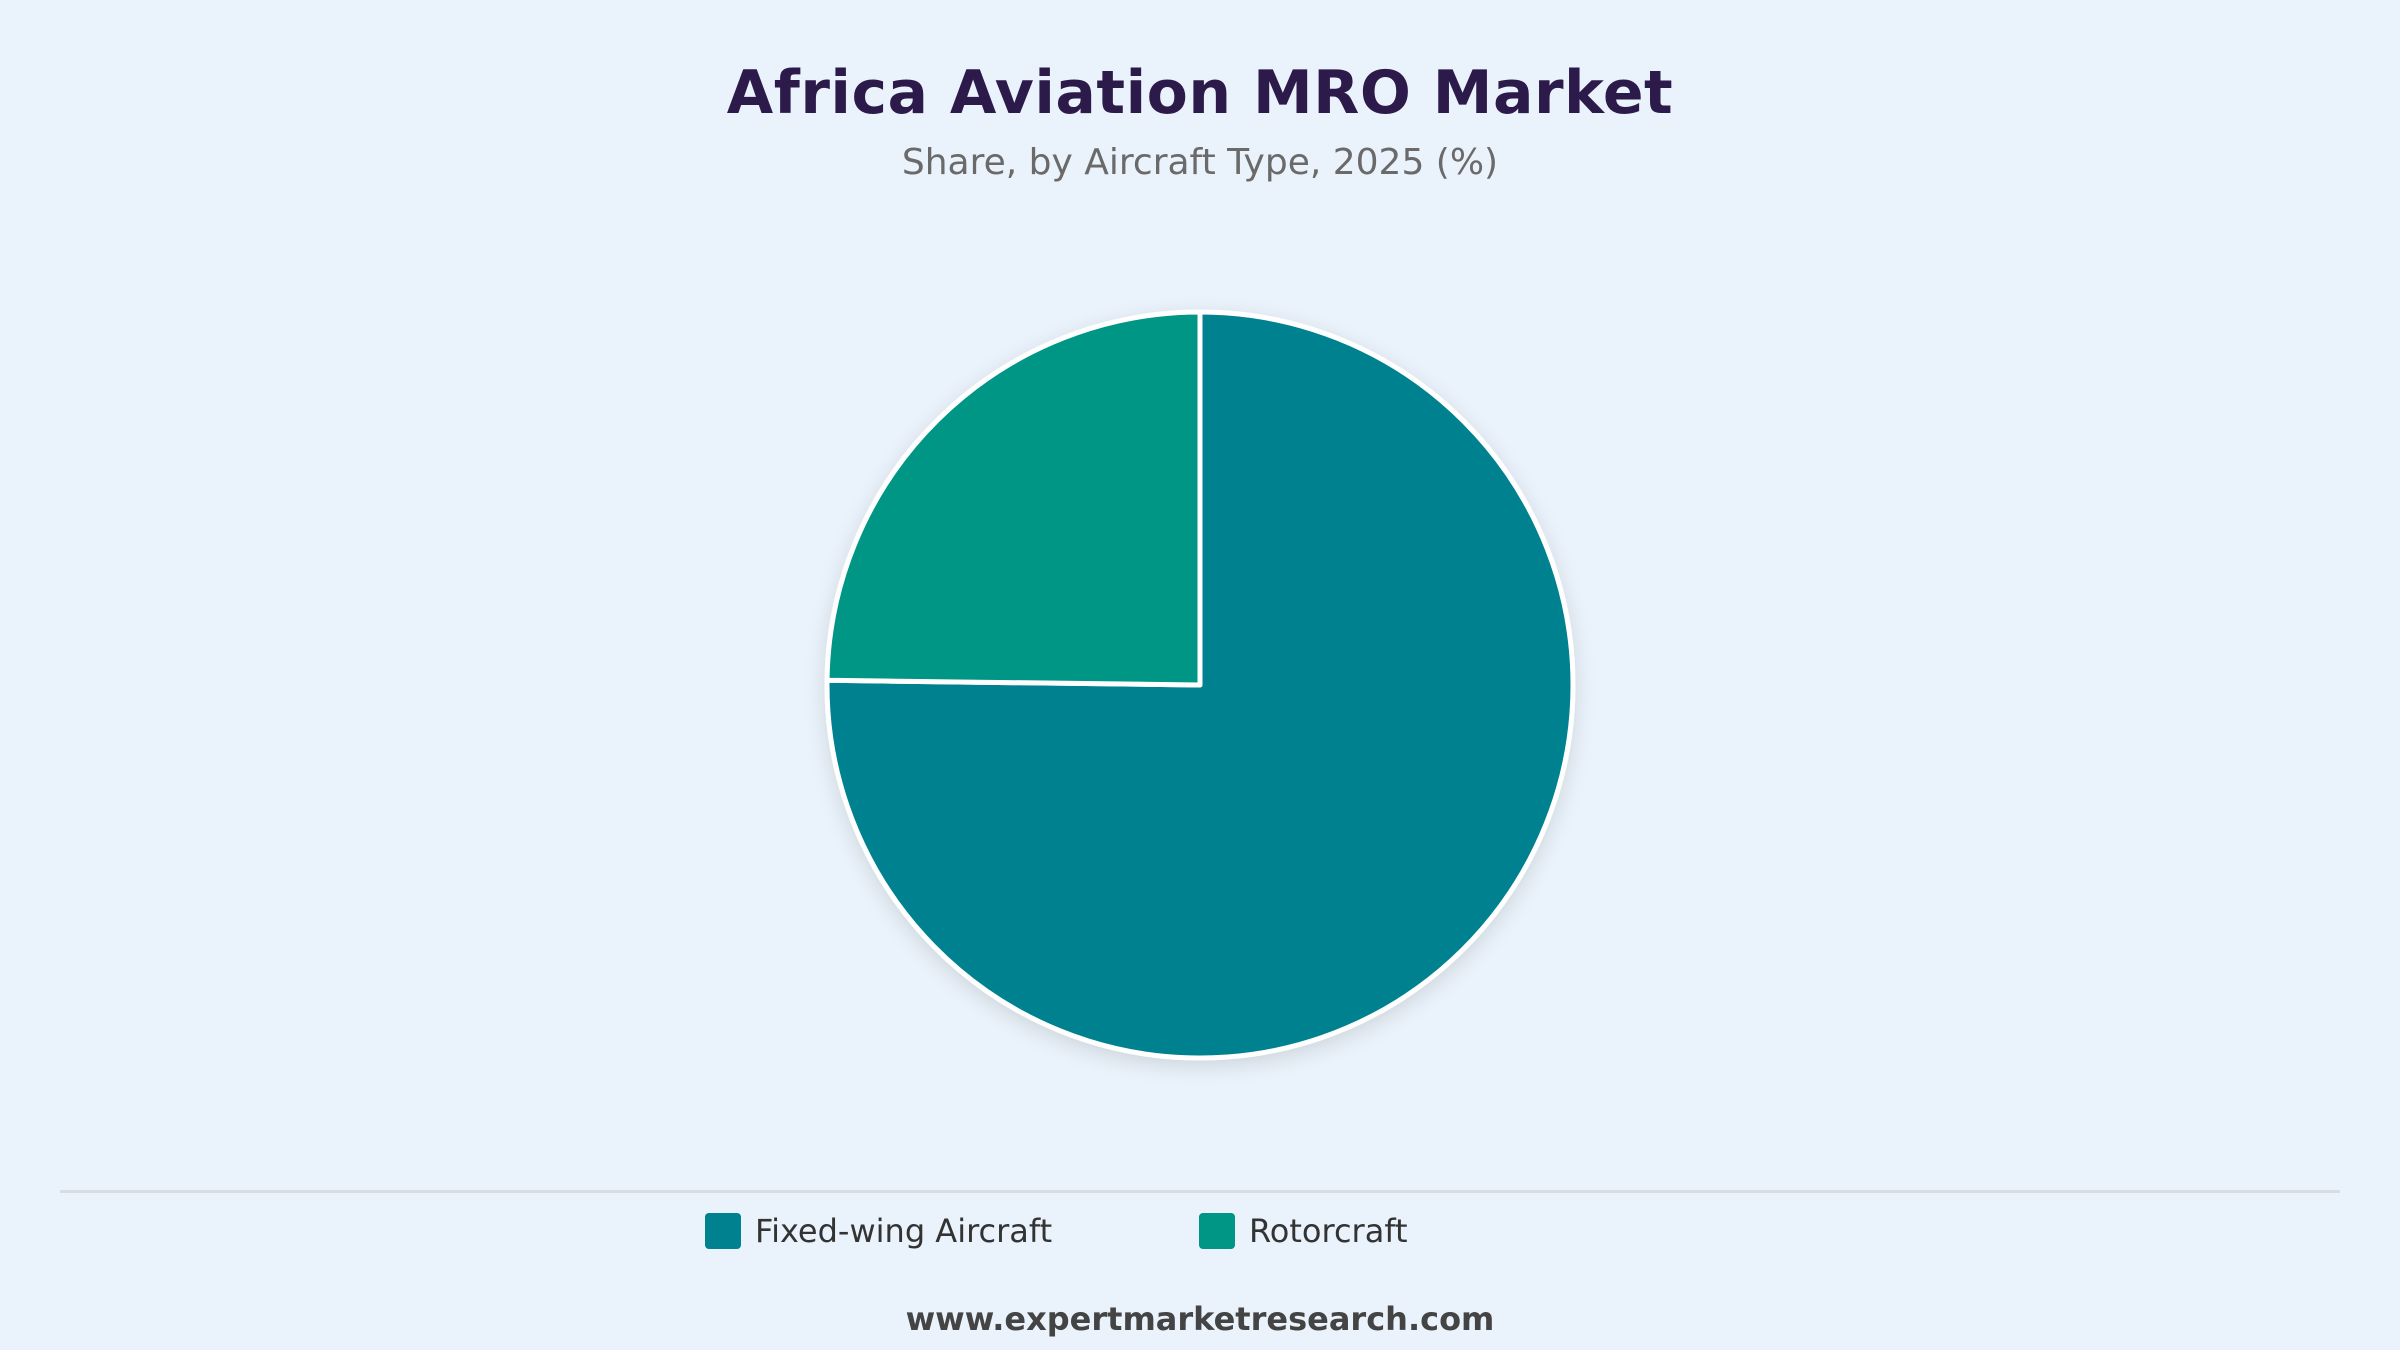 Image resolution: width=2400 pixels, height=1350 pixels. What do you see at coordinates (1200, 1191) in the screenshot?
I see `legend-divider` at bounding box center [1200, 1191].